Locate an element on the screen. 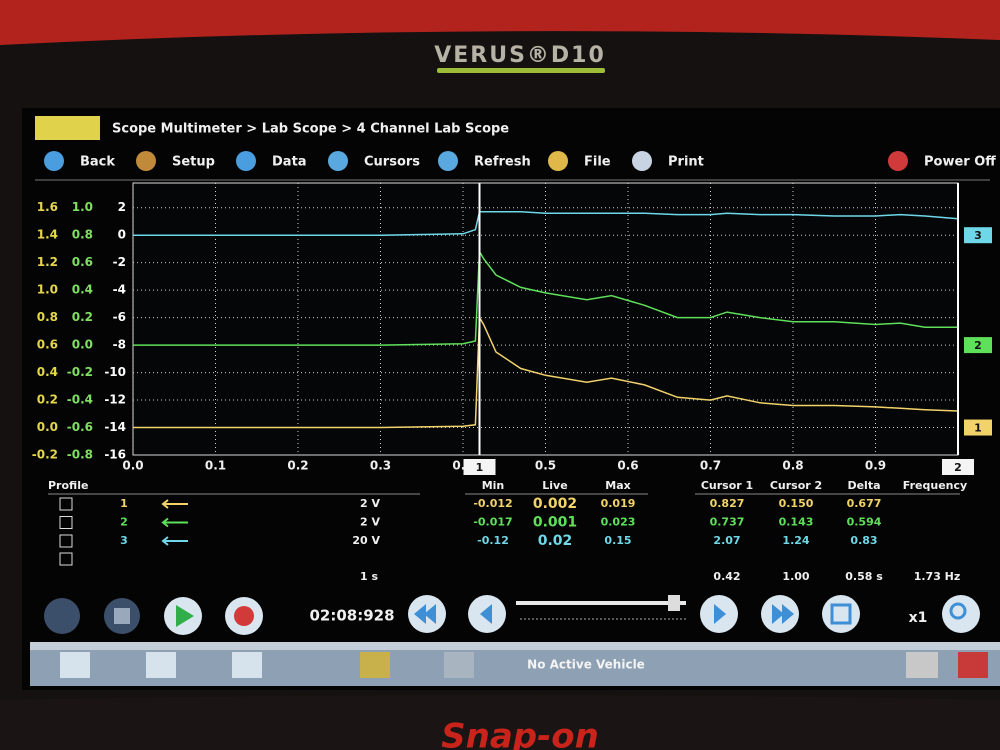  home-button is located at coordinates (75, 665).